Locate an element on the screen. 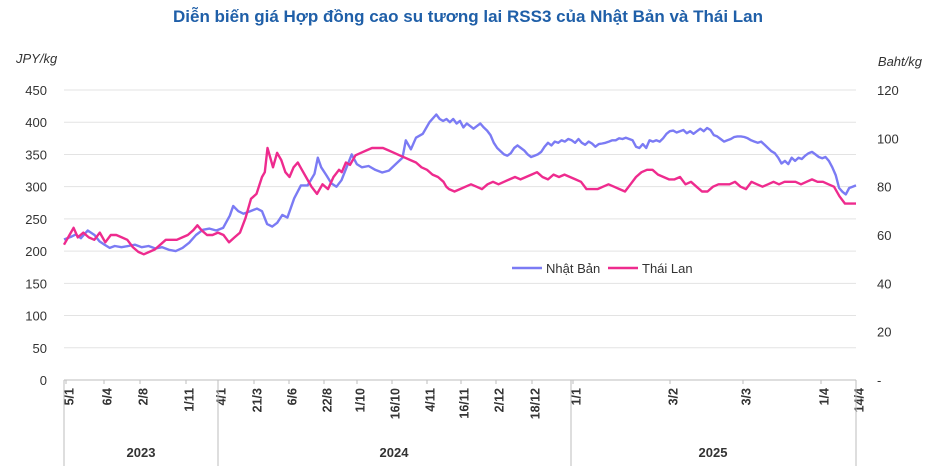 The width and height of the screenshot is (937, 468). x-tick-label: 4/1 is located at coordinates (221, 396).